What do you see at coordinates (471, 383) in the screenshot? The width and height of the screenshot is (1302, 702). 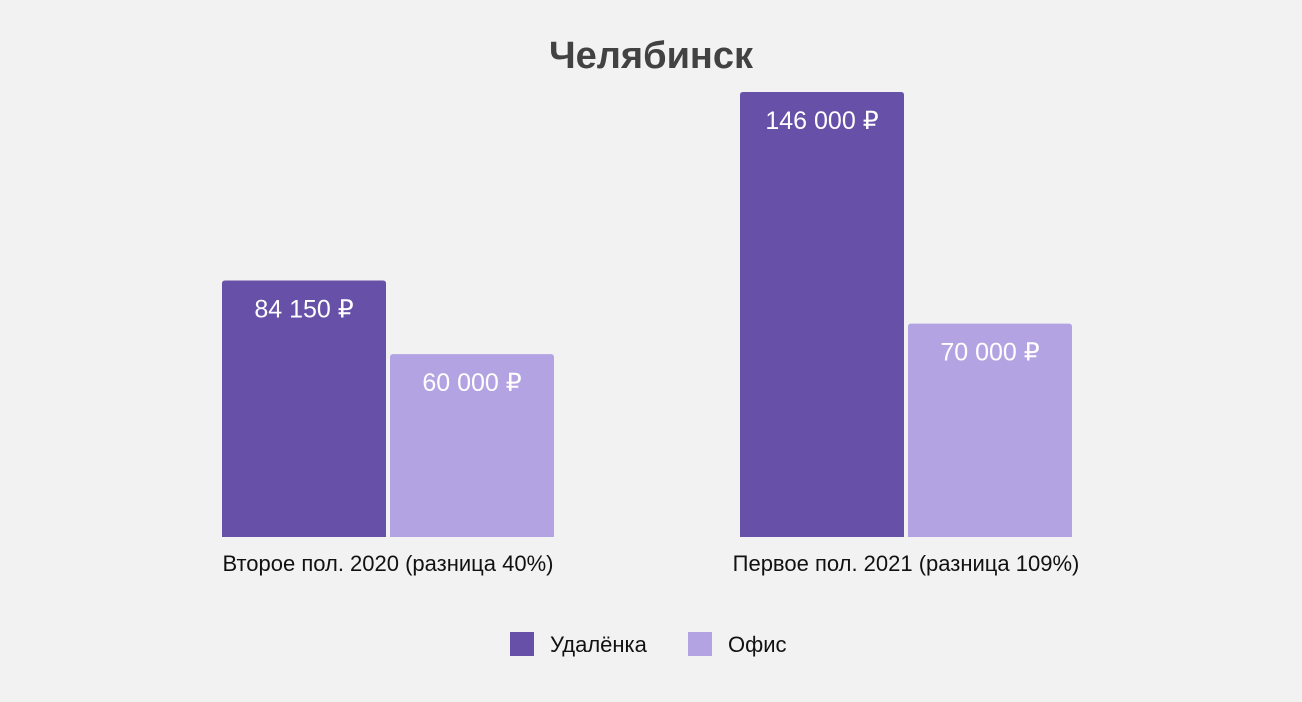 I see `bar-value-label: 60 000 ₽` at bounding box center [471, 383].